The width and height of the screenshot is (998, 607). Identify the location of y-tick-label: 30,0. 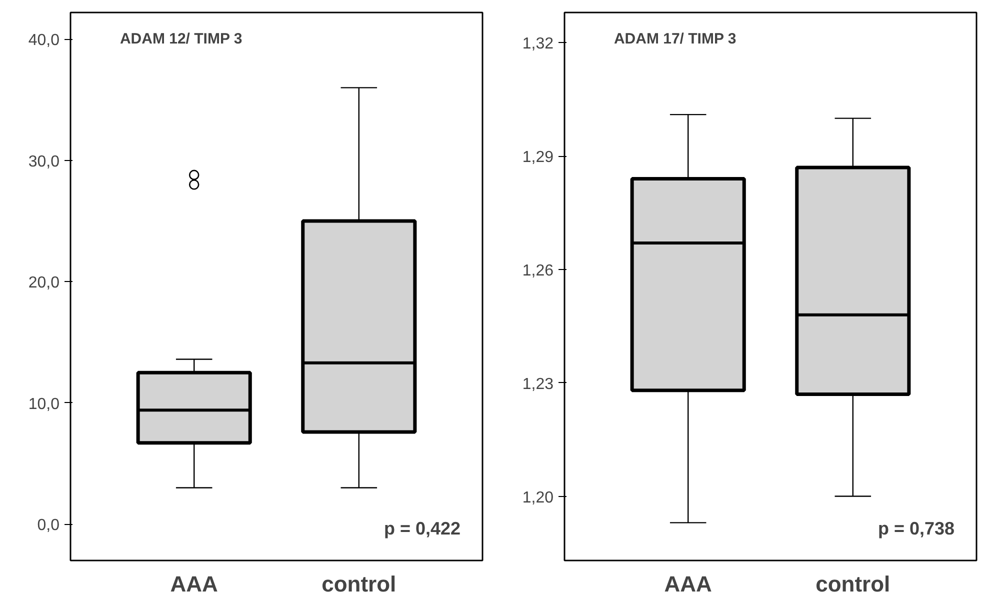
(44, 161).